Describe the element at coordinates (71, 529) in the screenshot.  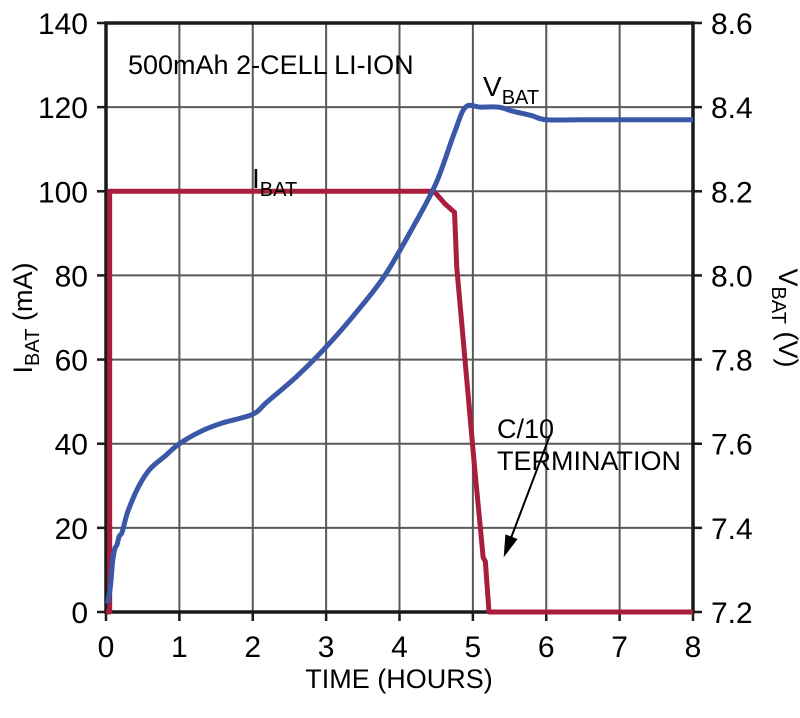
I see `left-axis-tick-label: 20` at that location.